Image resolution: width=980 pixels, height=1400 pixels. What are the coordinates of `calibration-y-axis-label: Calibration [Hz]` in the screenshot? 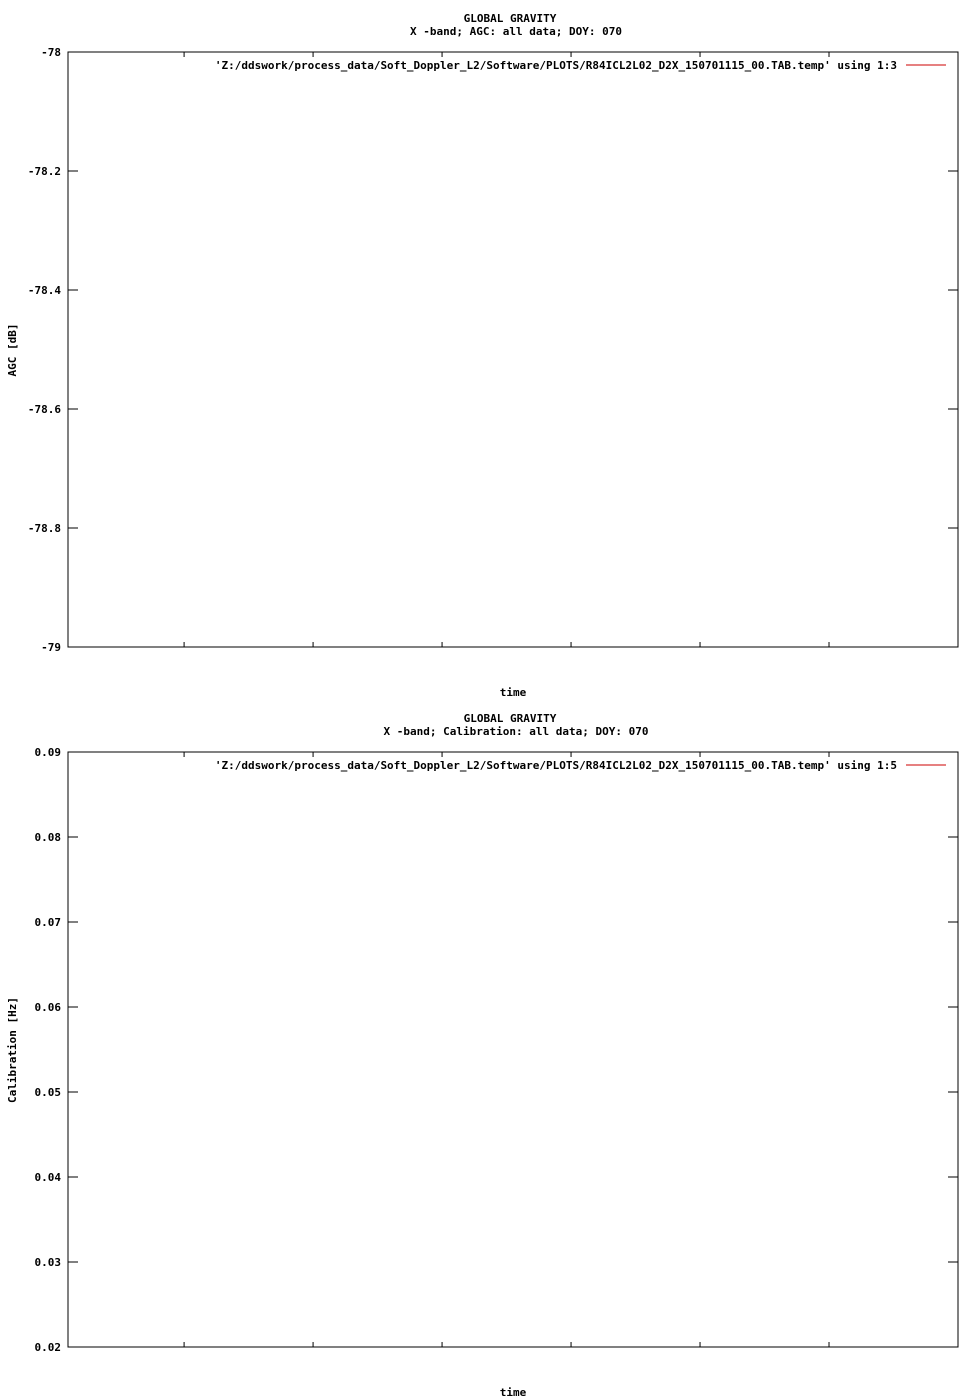 It's located at (12, 1050).